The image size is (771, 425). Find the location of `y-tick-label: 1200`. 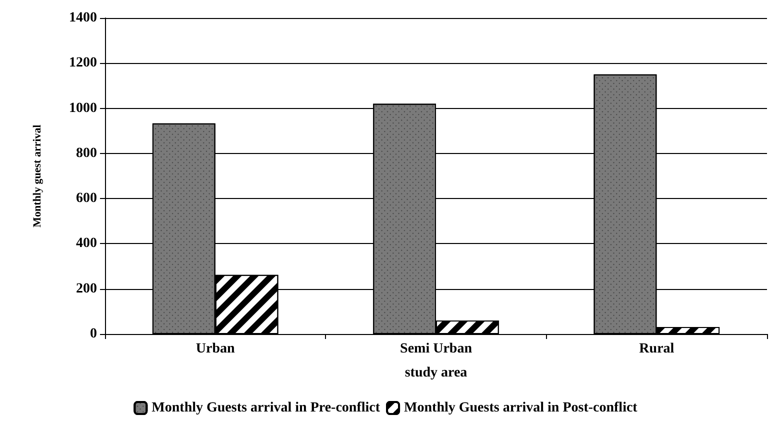

y-tick-label: 1200 is located at coordinates (83, 63).